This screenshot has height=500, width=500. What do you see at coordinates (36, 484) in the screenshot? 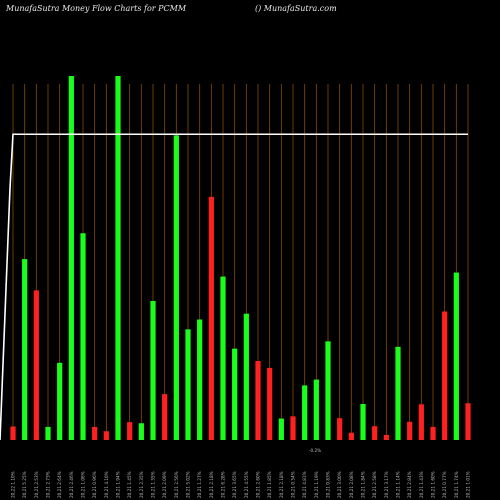
I see `x-tick-label: 20,21 2.53%` at bounding box center [36, 484].